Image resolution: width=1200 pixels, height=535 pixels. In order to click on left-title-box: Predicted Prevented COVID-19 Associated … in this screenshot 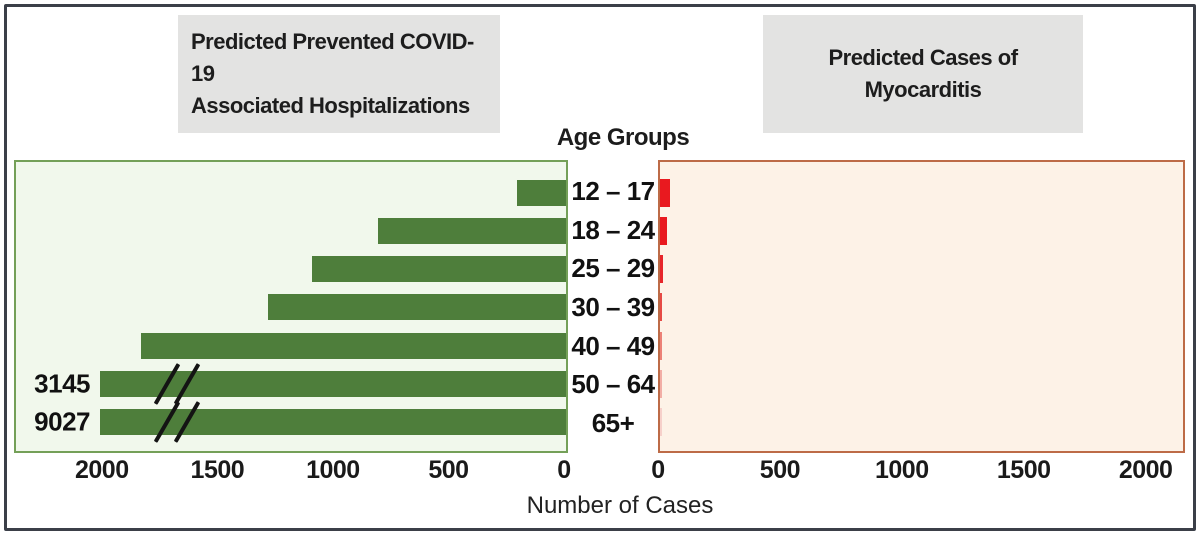, I will do `click(339, 74)`.